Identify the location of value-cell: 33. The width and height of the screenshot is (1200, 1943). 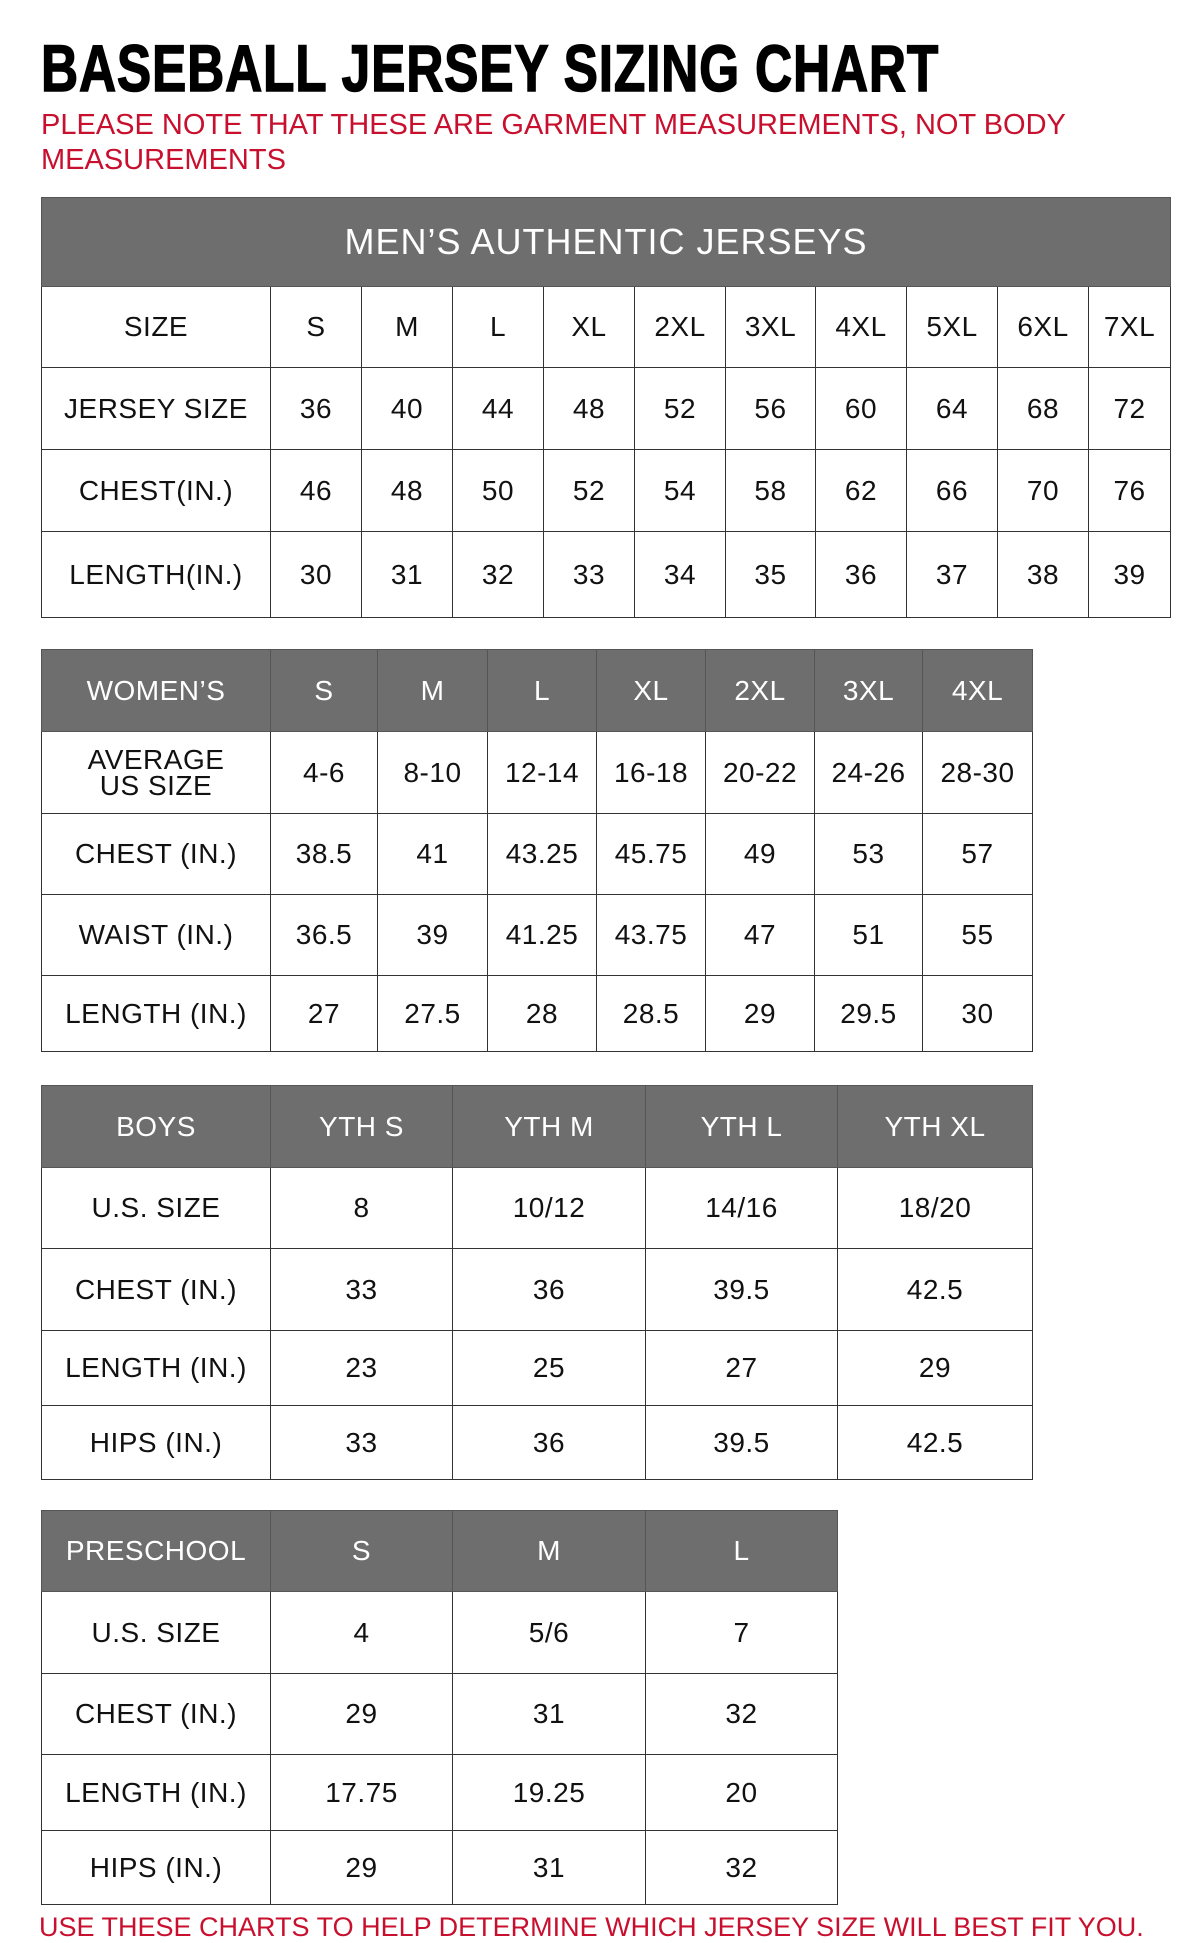
(361, 1442).